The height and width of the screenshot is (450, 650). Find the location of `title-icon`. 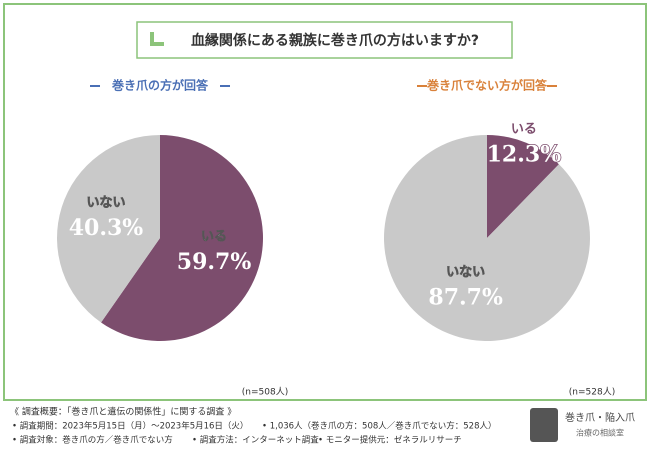

title-icon is located at coordinates (157, 39).